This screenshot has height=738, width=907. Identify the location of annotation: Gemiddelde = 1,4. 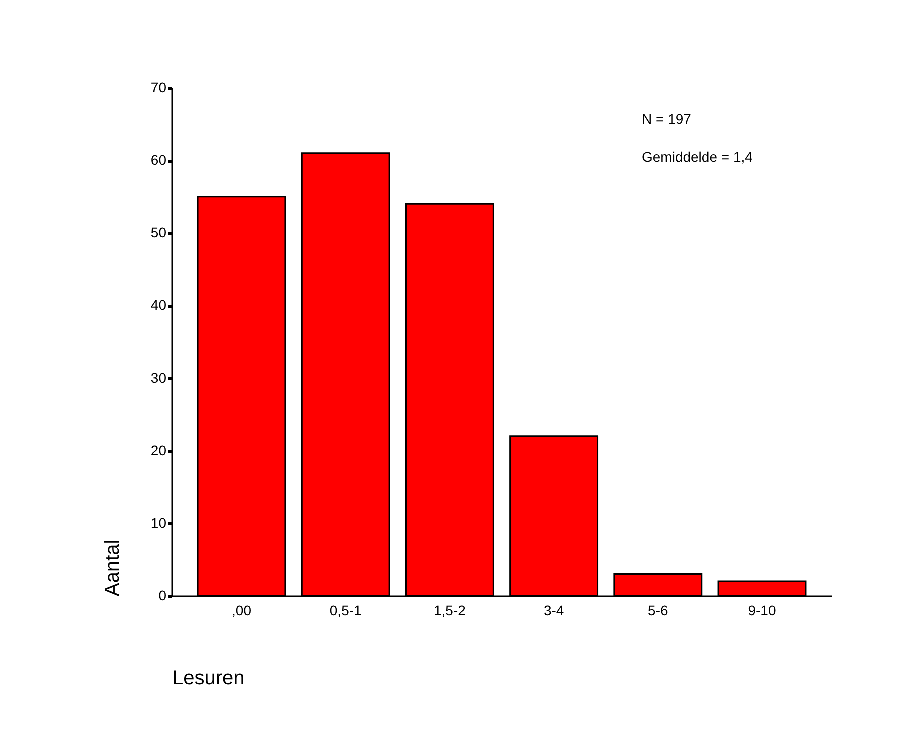
(698, 157).